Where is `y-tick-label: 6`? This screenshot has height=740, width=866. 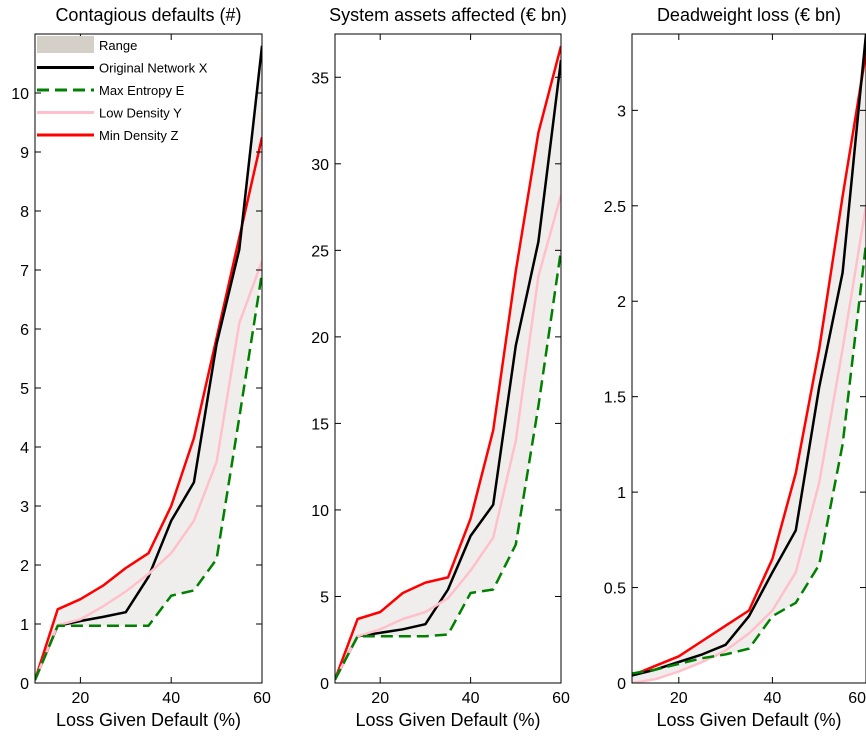
y-tick-label: 6 is located at coordinates (24, 330).